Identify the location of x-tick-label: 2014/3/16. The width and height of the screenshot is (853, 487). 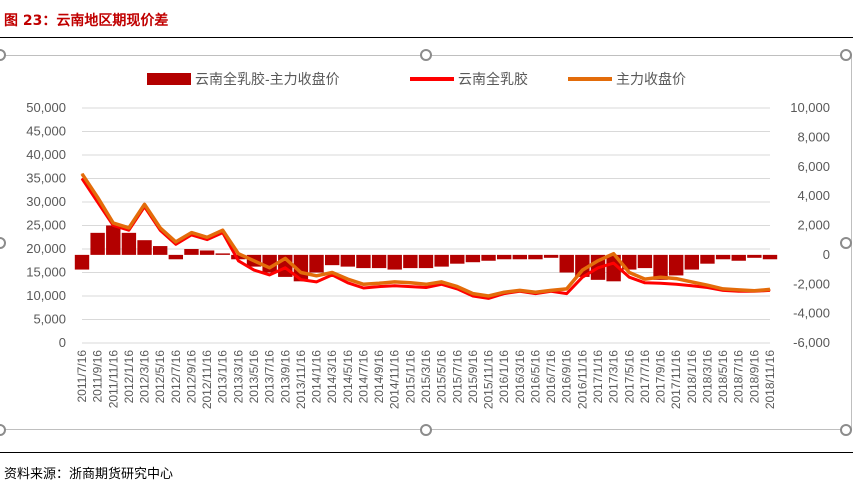
(332, 377).